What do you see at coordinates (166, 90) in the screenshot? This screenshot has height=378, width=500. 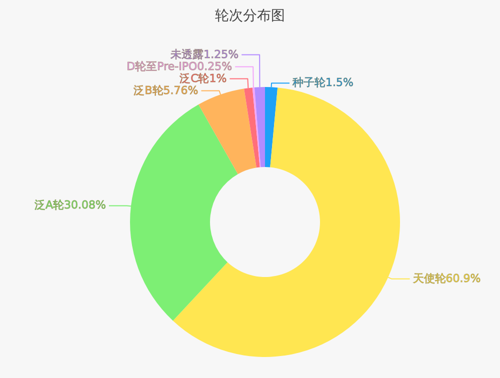 I see `slice-label: 泛B轮5.76%` at bounding box center [166, 90].